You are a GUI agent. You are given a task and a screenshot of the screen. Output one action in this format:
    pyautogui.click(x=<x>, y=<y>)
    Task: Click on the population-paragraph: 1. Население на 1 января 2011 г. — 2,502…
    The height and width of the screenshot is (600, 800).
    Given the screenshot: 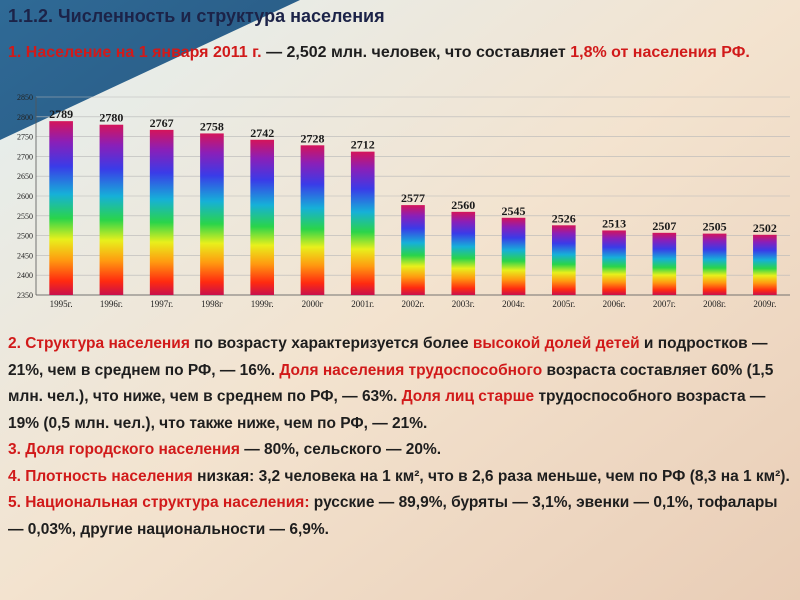 What is the action you would take?
    pyautogui.click(x=403, y=53)
    